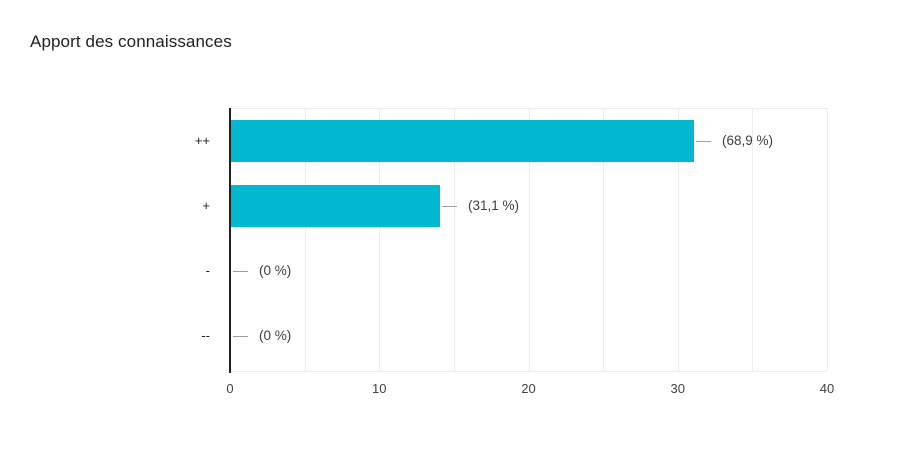  I want to click on chart-title: Apport des connaissances, so click(131, 41).